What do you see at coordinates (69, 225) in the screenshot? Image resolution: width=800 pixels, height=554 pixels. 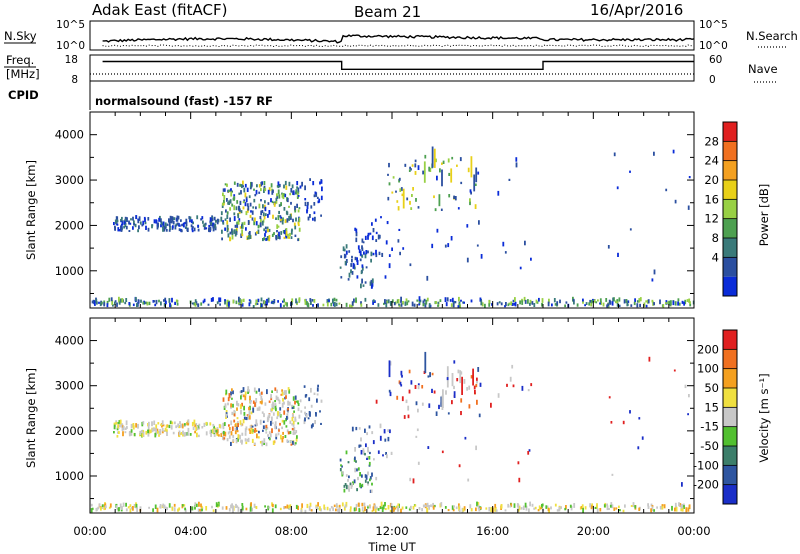 I see `y-tick-label: 2000` at bounding box center [69, 225].